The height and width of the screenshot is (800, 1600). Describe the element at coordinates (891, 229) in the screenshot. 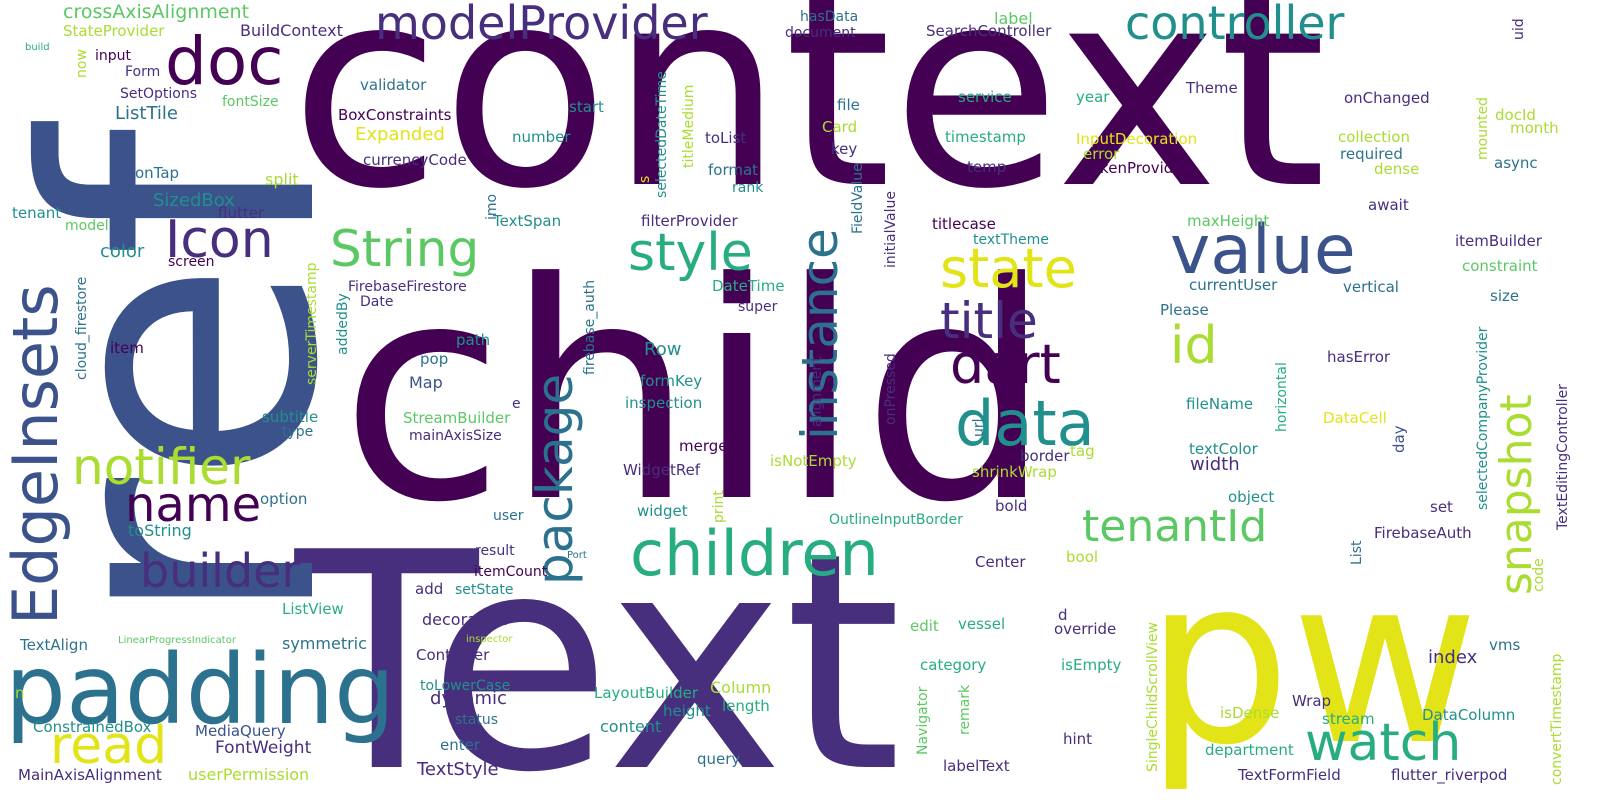

I see `word-initialvalue: initialValue` at that location.